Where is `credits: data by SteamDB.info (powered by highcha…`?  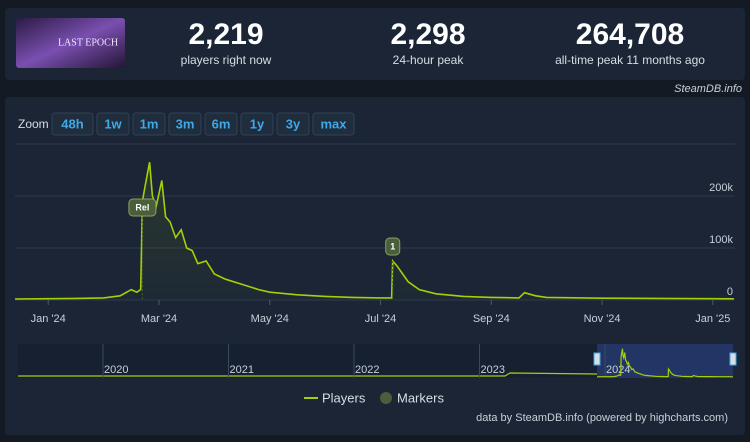 credits: data by SteamDB.info (powered by highcha… is located at coordinates (602, 418).